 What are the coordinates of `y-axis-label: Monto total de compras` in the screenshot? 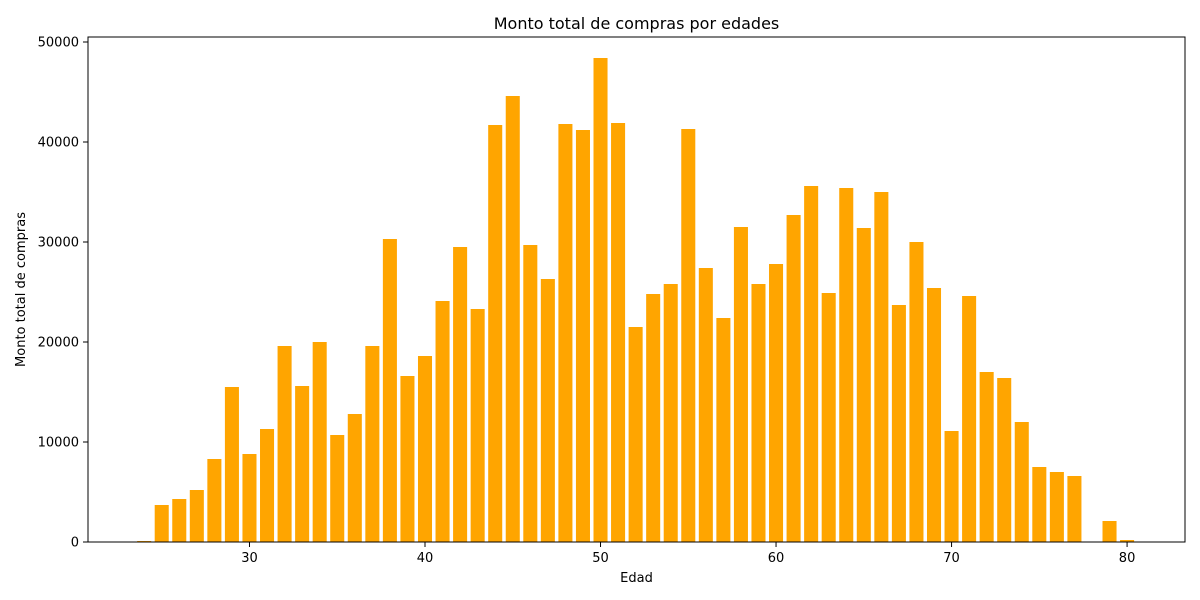 It's located at (21, 289).